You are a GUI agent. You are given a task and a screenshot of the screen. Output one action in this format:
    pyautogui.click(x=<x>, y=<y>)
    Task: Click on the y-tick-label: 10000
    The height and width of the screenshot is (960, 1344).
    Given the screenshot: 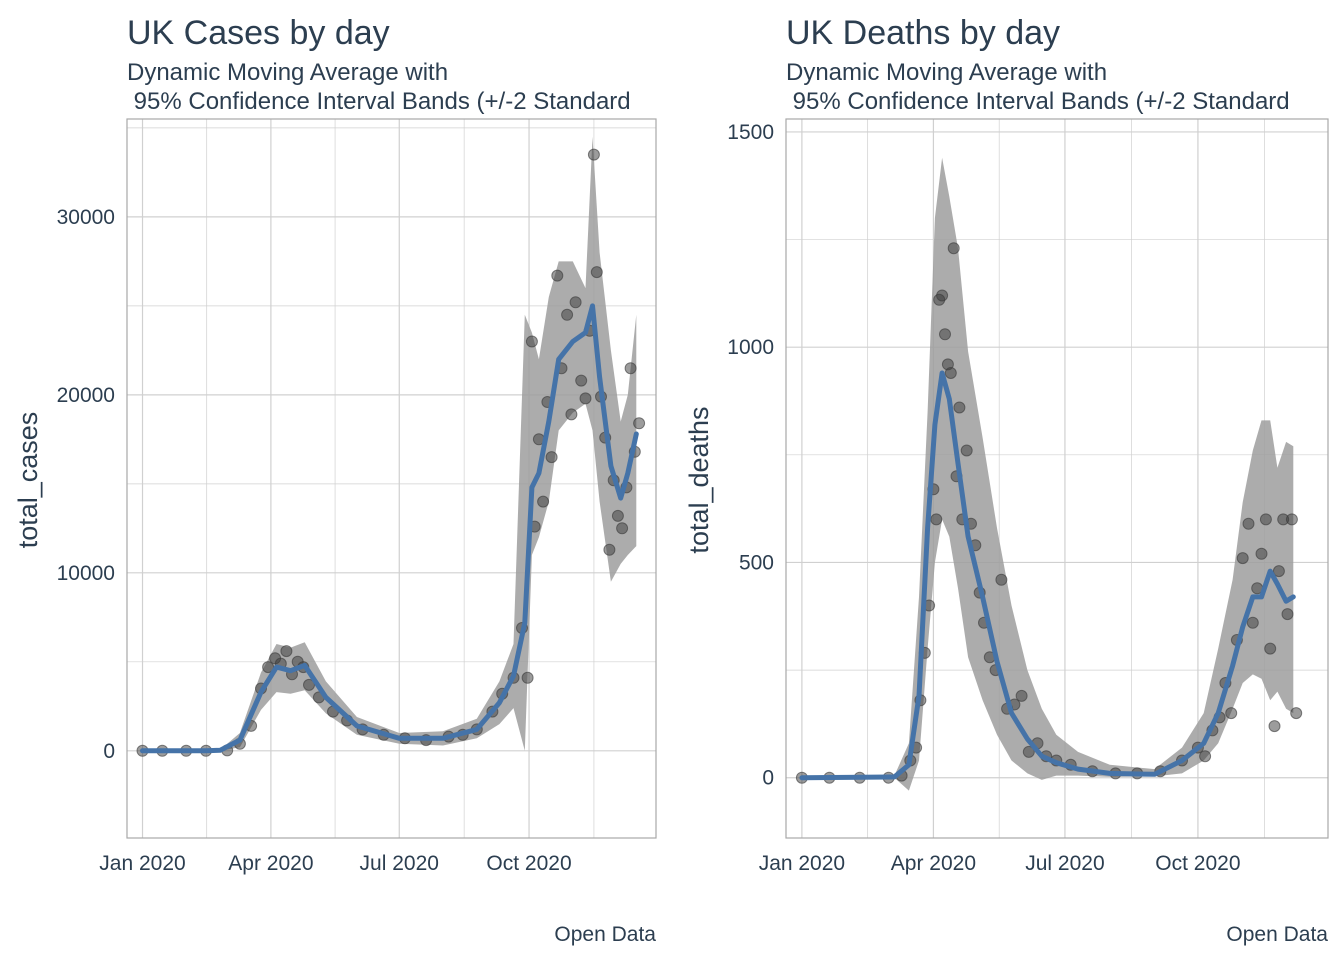 What is the action you would take?
    pyautogui.click(x=86, y=573)
    